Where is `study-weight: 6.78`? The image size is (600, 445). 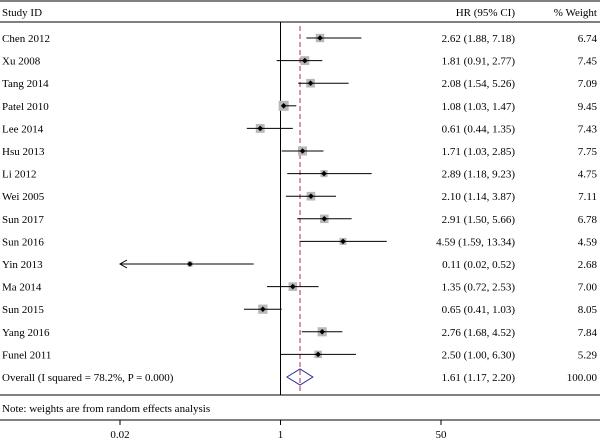
study-weight: 6.78 is located at coordinates (588, 220).